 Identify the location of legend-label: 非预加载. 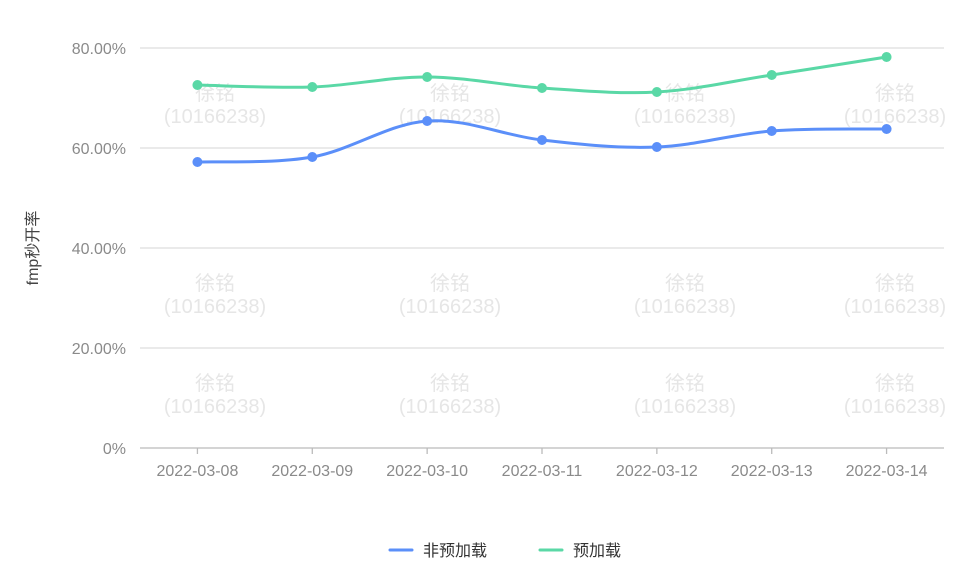
(455, 551).